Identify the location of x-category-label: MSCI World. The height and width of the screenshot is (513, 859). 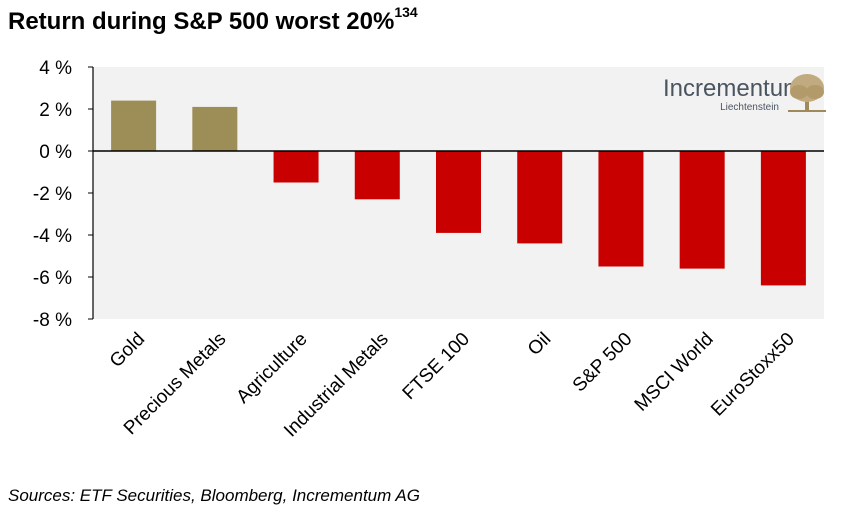
(674, 372).